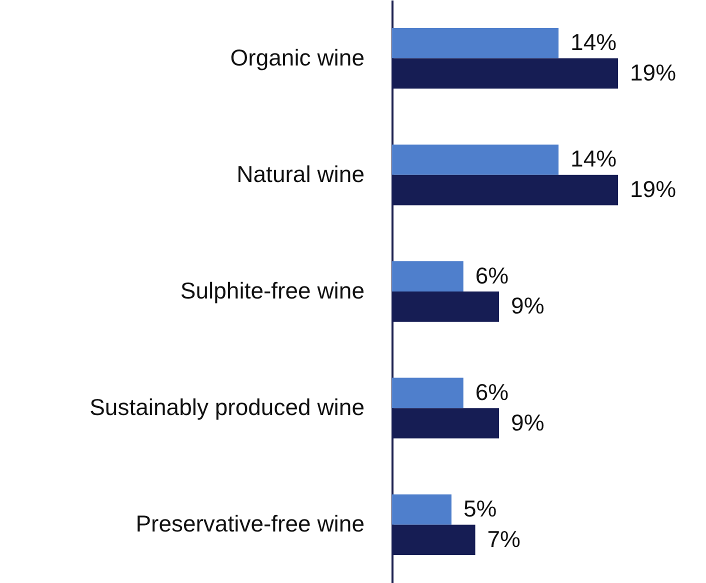 This screenshot has width=706, height=583. What do you see at coordinates (227, 407) in the screenshot?
I see `y-tick-label: Sustainably produced wine` at bounding box center [227, 407].